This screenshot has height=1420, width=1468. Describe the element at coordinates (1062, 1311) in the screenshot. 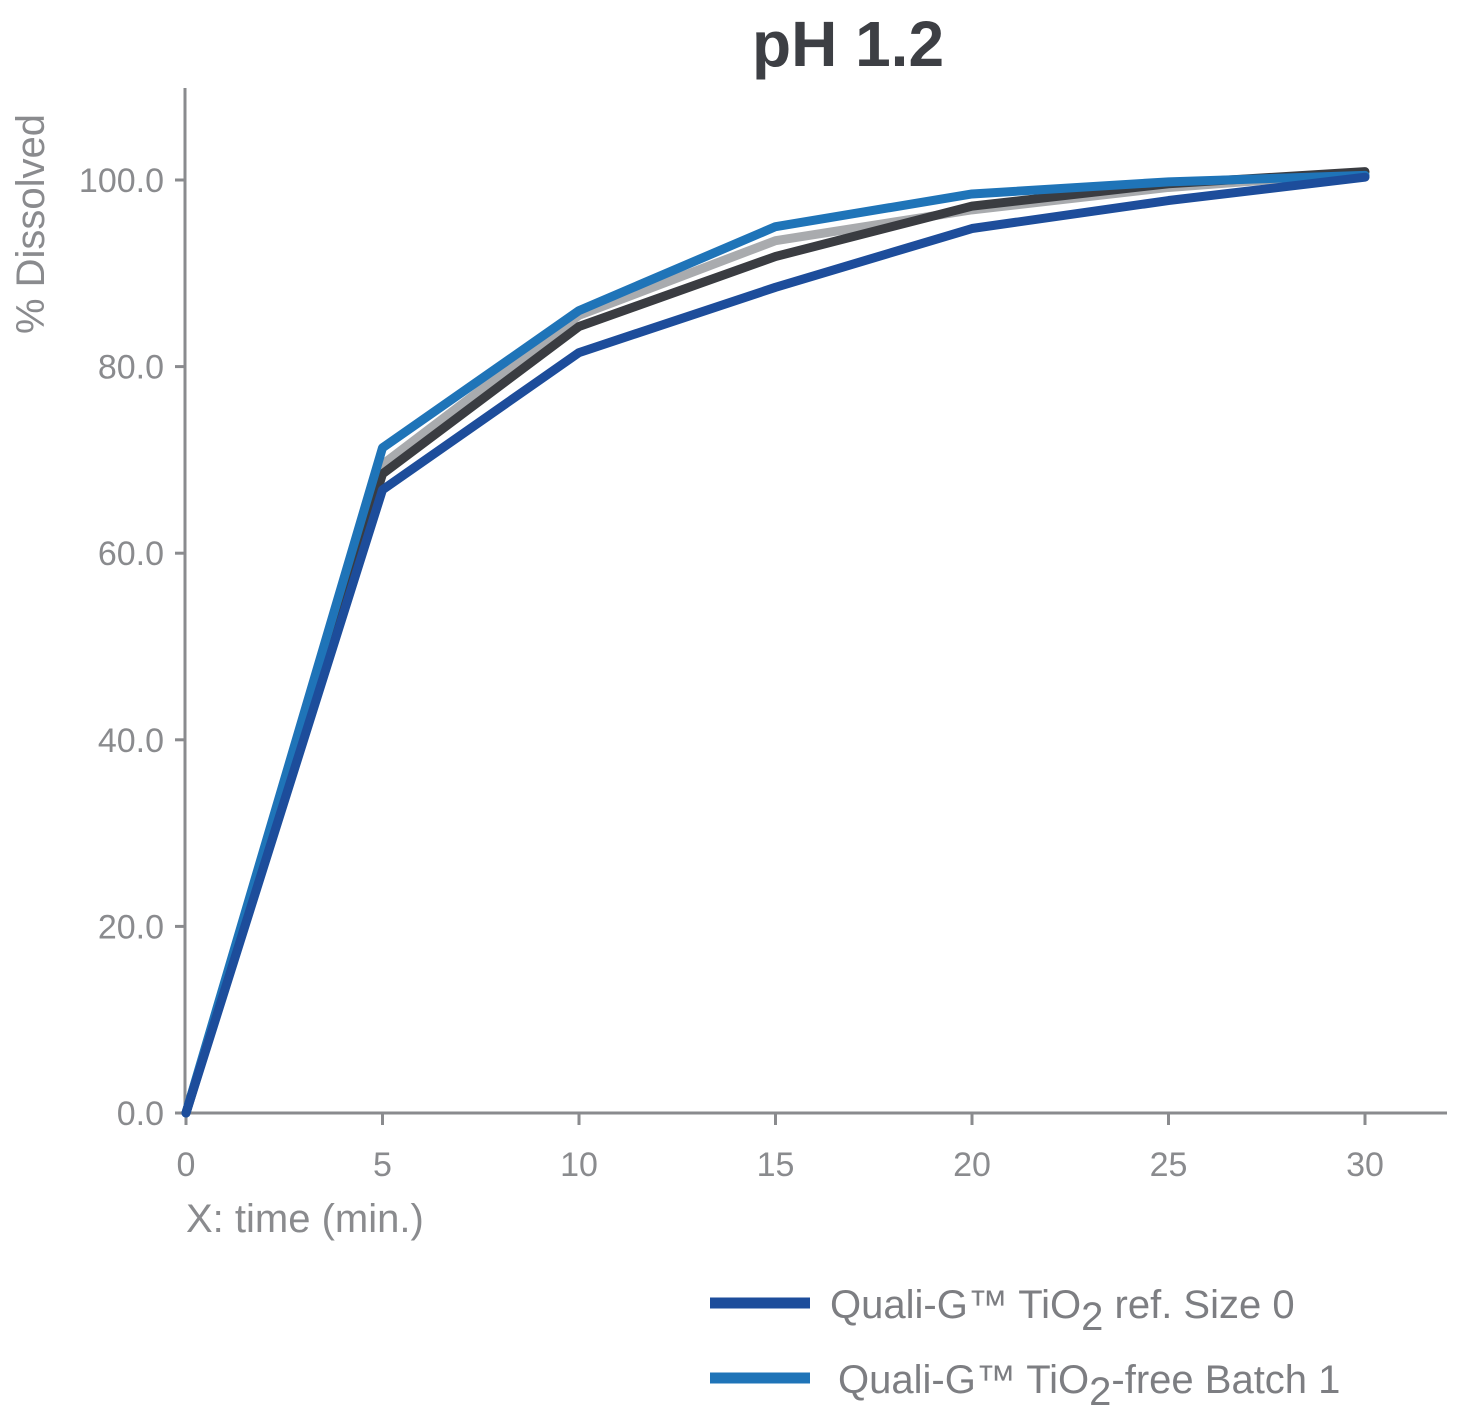

I see `legend-label: Quali-G™ TiO2 ref. Size 0` at that location.